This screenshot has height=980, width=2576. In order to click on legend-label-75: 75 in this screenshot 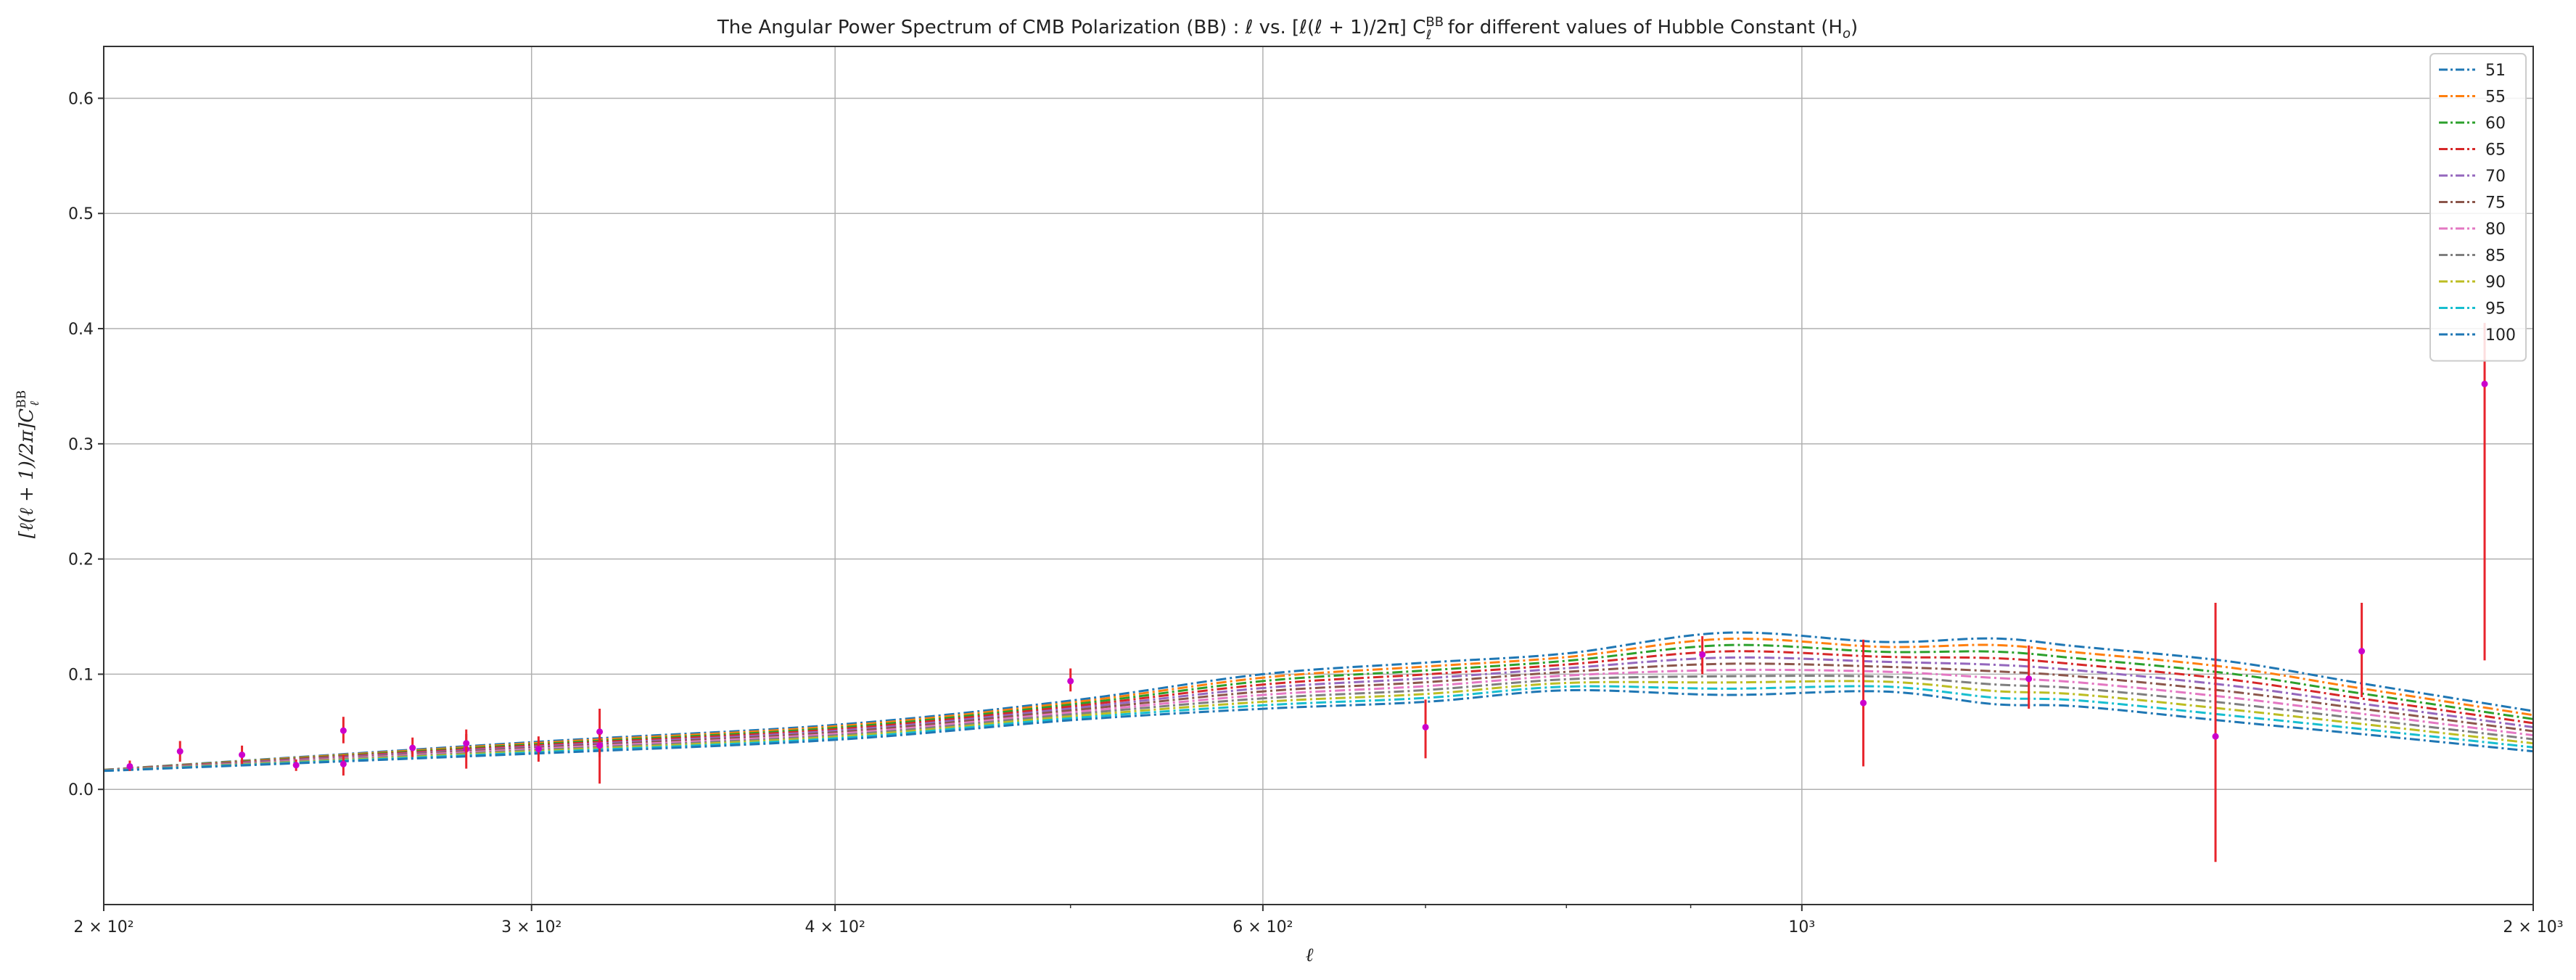, I will do `click(2495, 203)`.